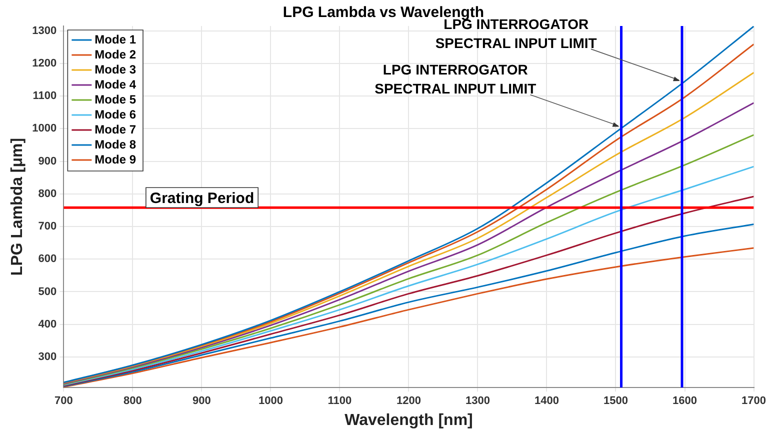 This screenshot has height=432, width=769. Describe the element at coordinates (270, 401) in the screenshot. I see `x-tick-label: 1000` at that location.